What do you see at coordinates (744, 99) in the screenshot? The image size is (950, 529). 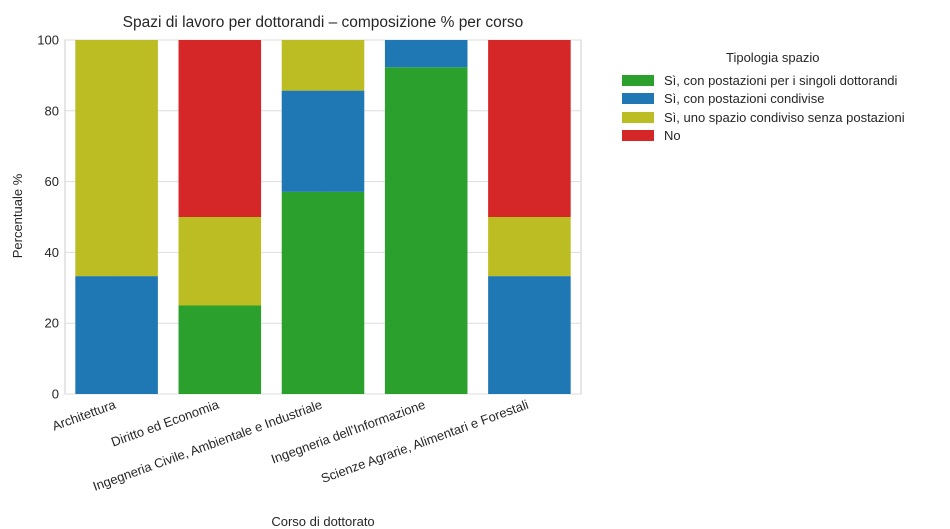 I see `legend-label: Sì, con postazioni condivise` at bounding box center [744, 99].